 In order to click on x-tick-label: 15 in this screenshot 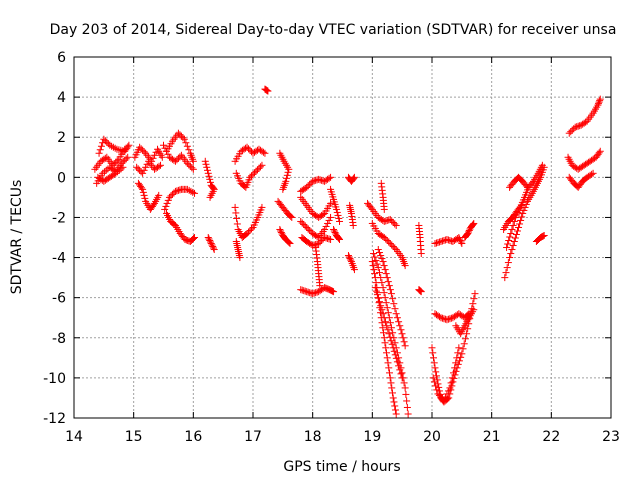, I will do `click(134, 437)`.